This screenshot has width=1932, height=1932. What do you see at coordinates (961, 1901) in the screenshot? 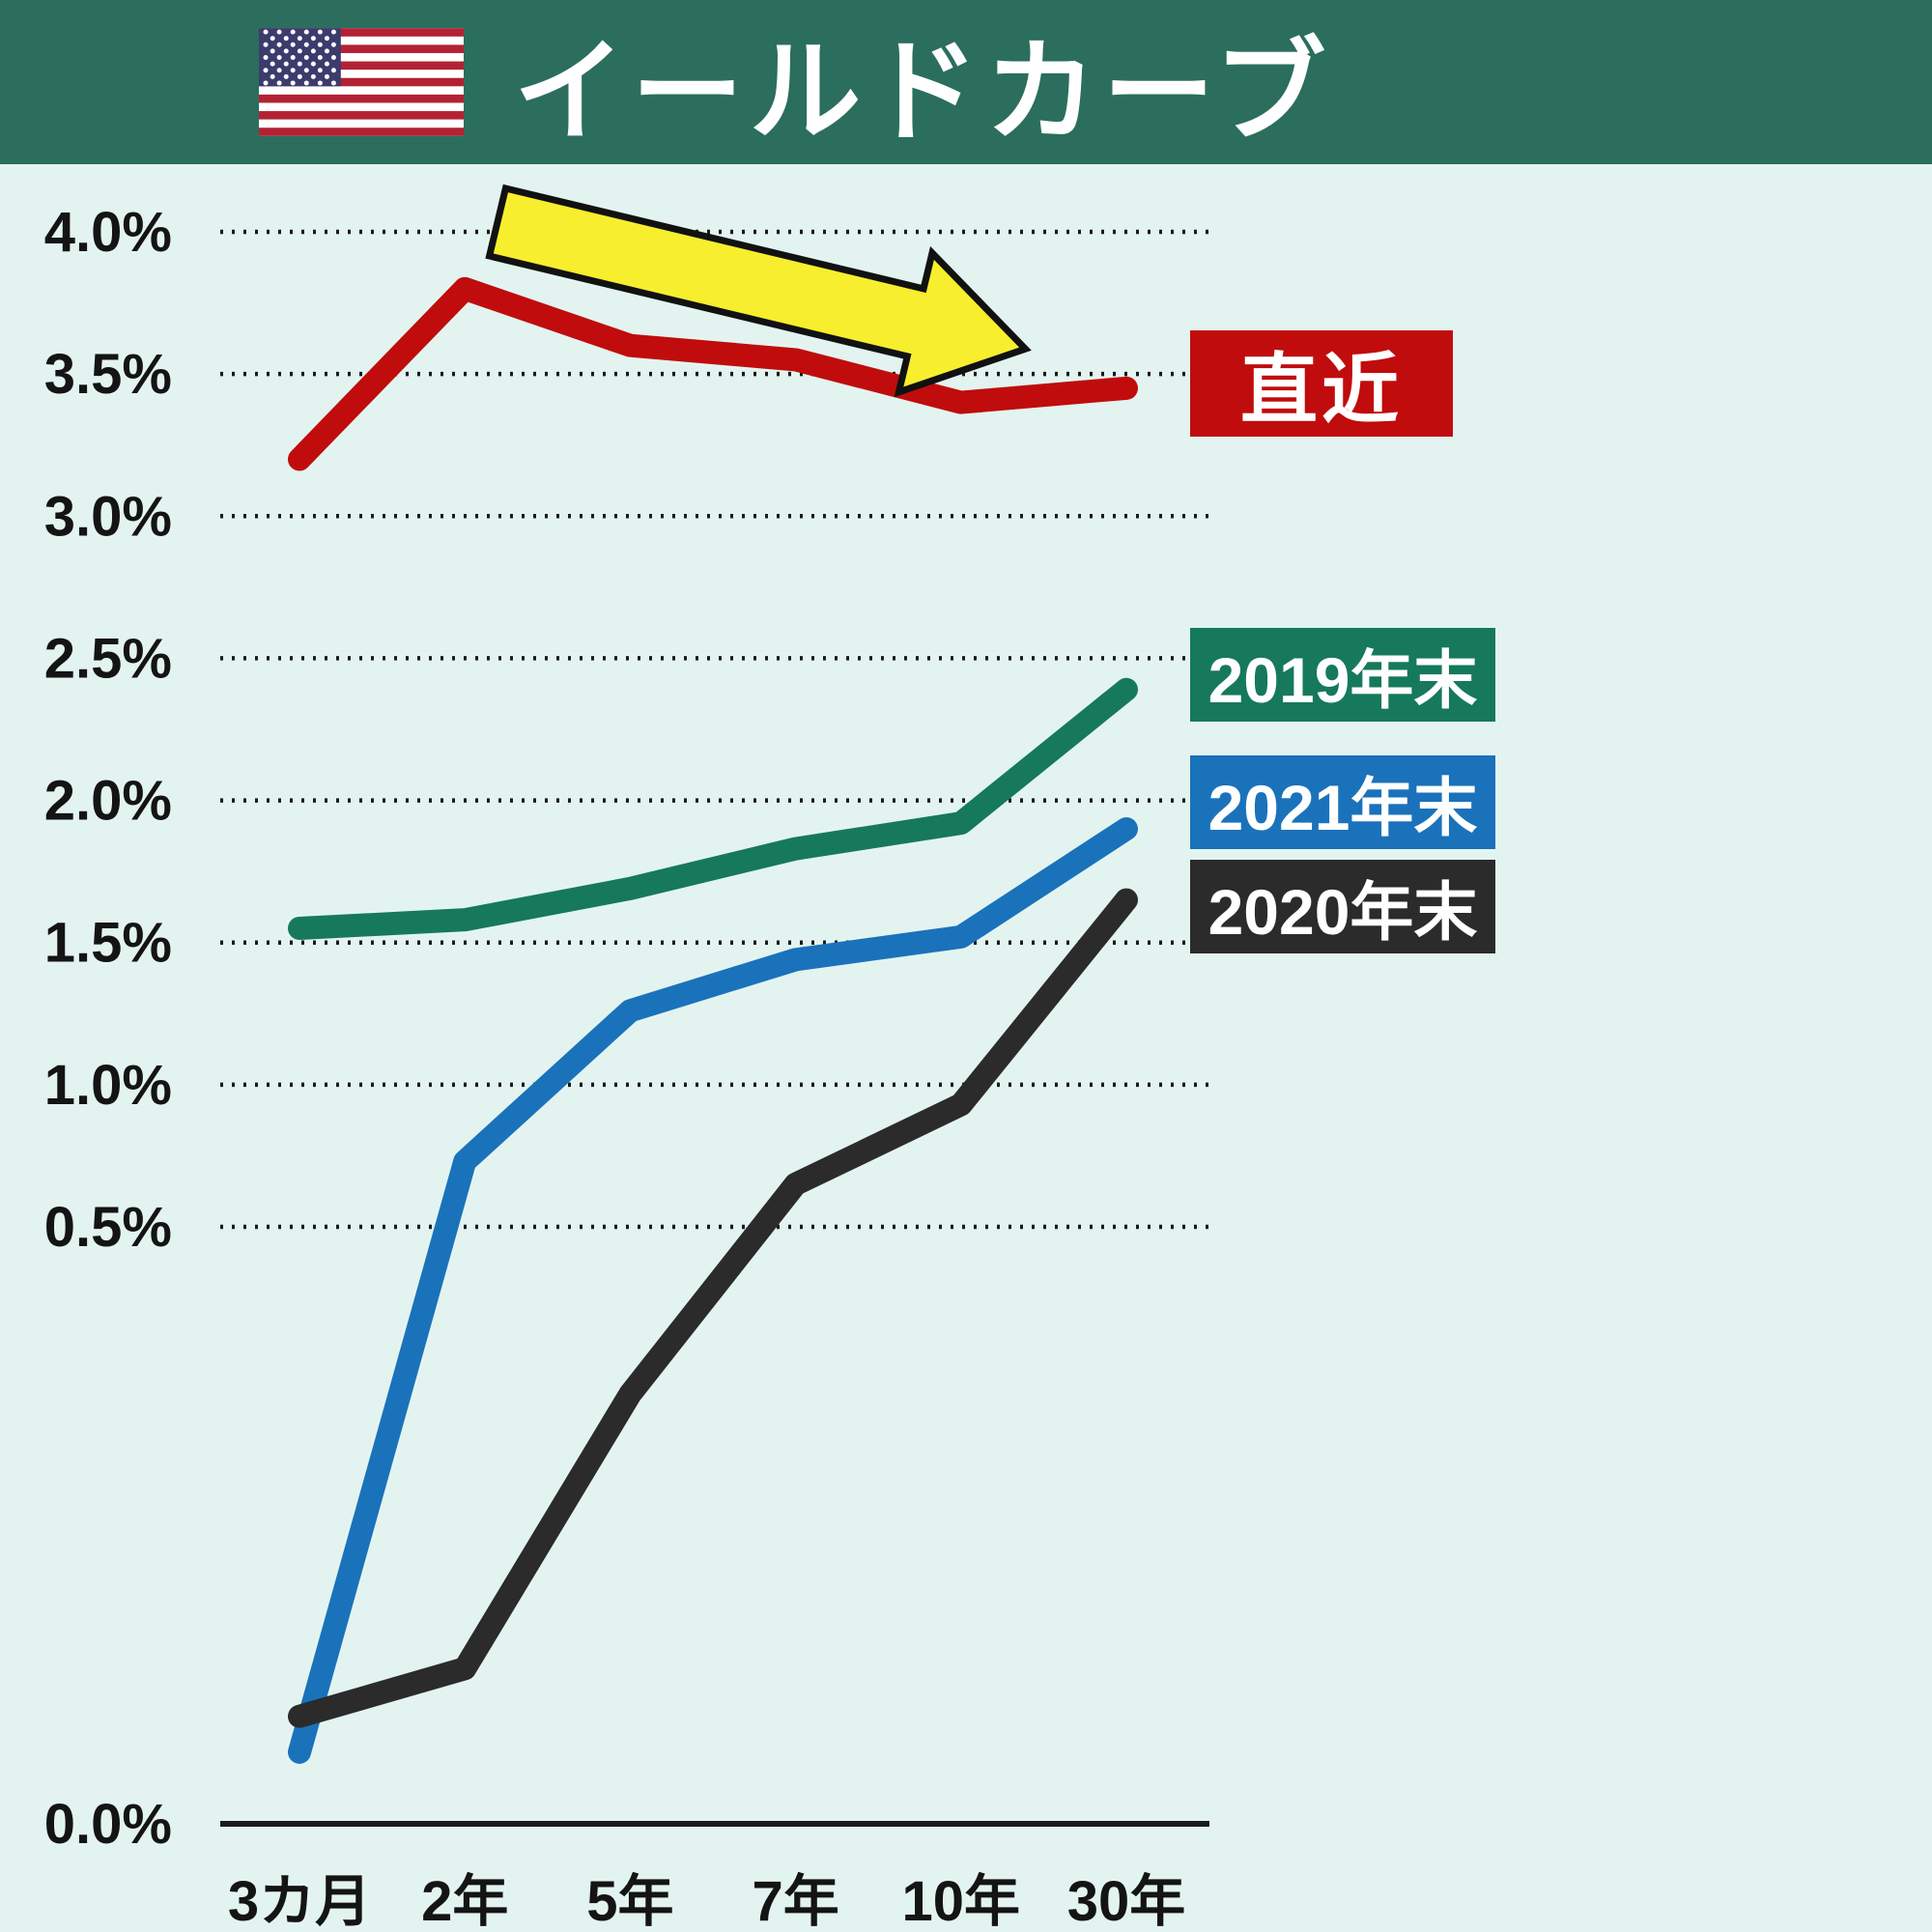
I see `x-tick-label: 10年` at bounding box center [961, 1901].